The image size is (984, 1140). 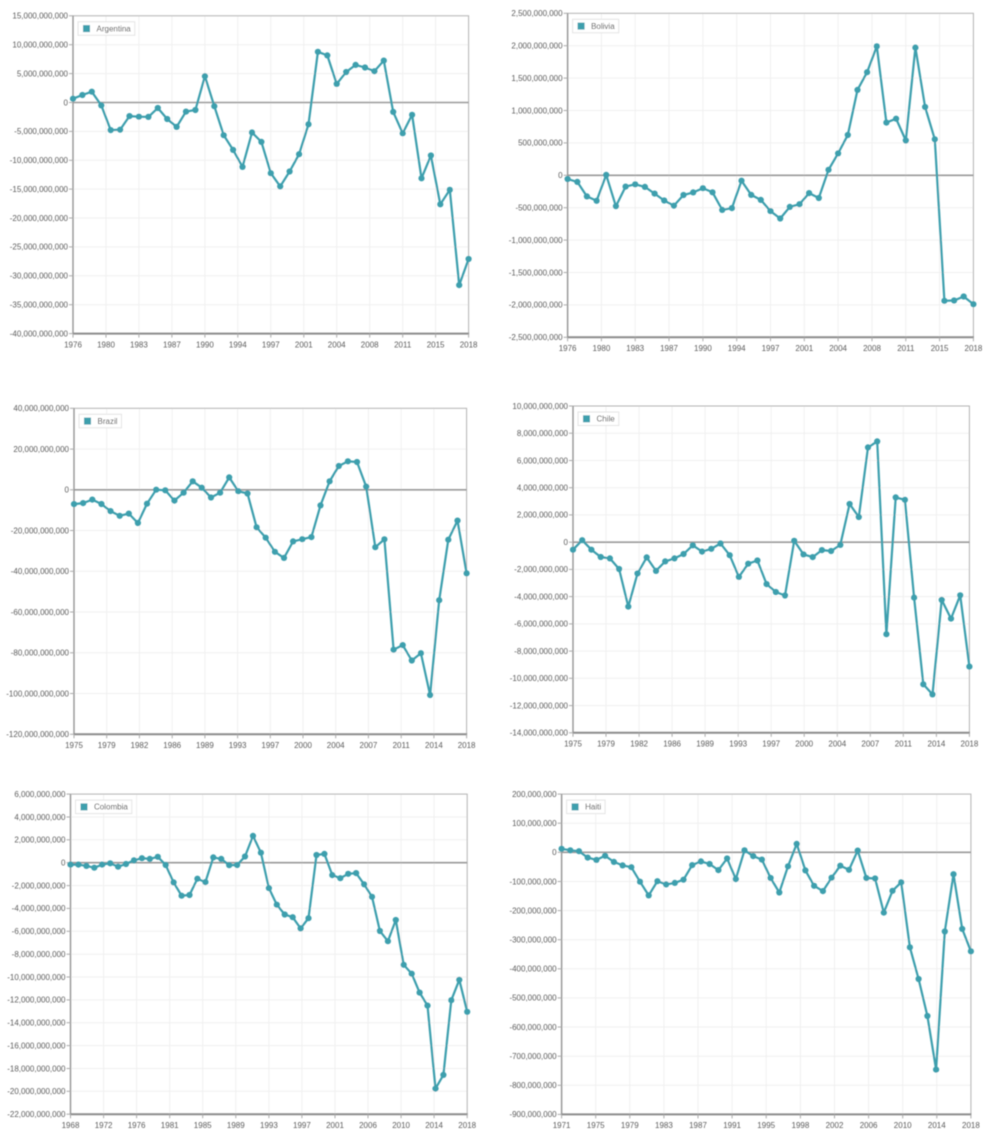 I want to click on svg-text: 1995, so click(x=766, y=1125).